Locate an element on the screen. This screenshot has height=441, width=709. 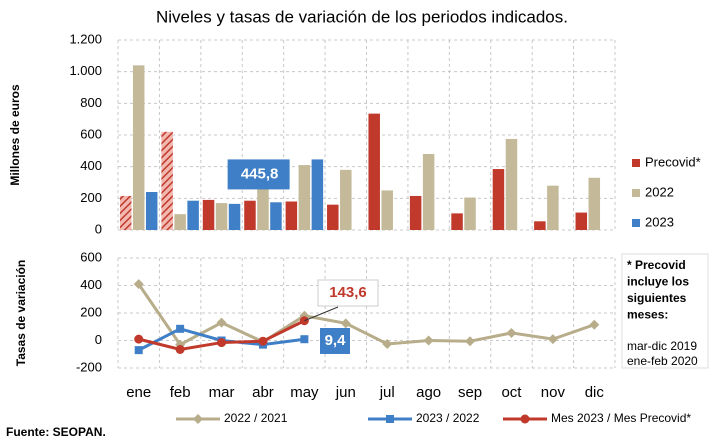
y-tick-label: 800 is located at coordinates (91, 102).